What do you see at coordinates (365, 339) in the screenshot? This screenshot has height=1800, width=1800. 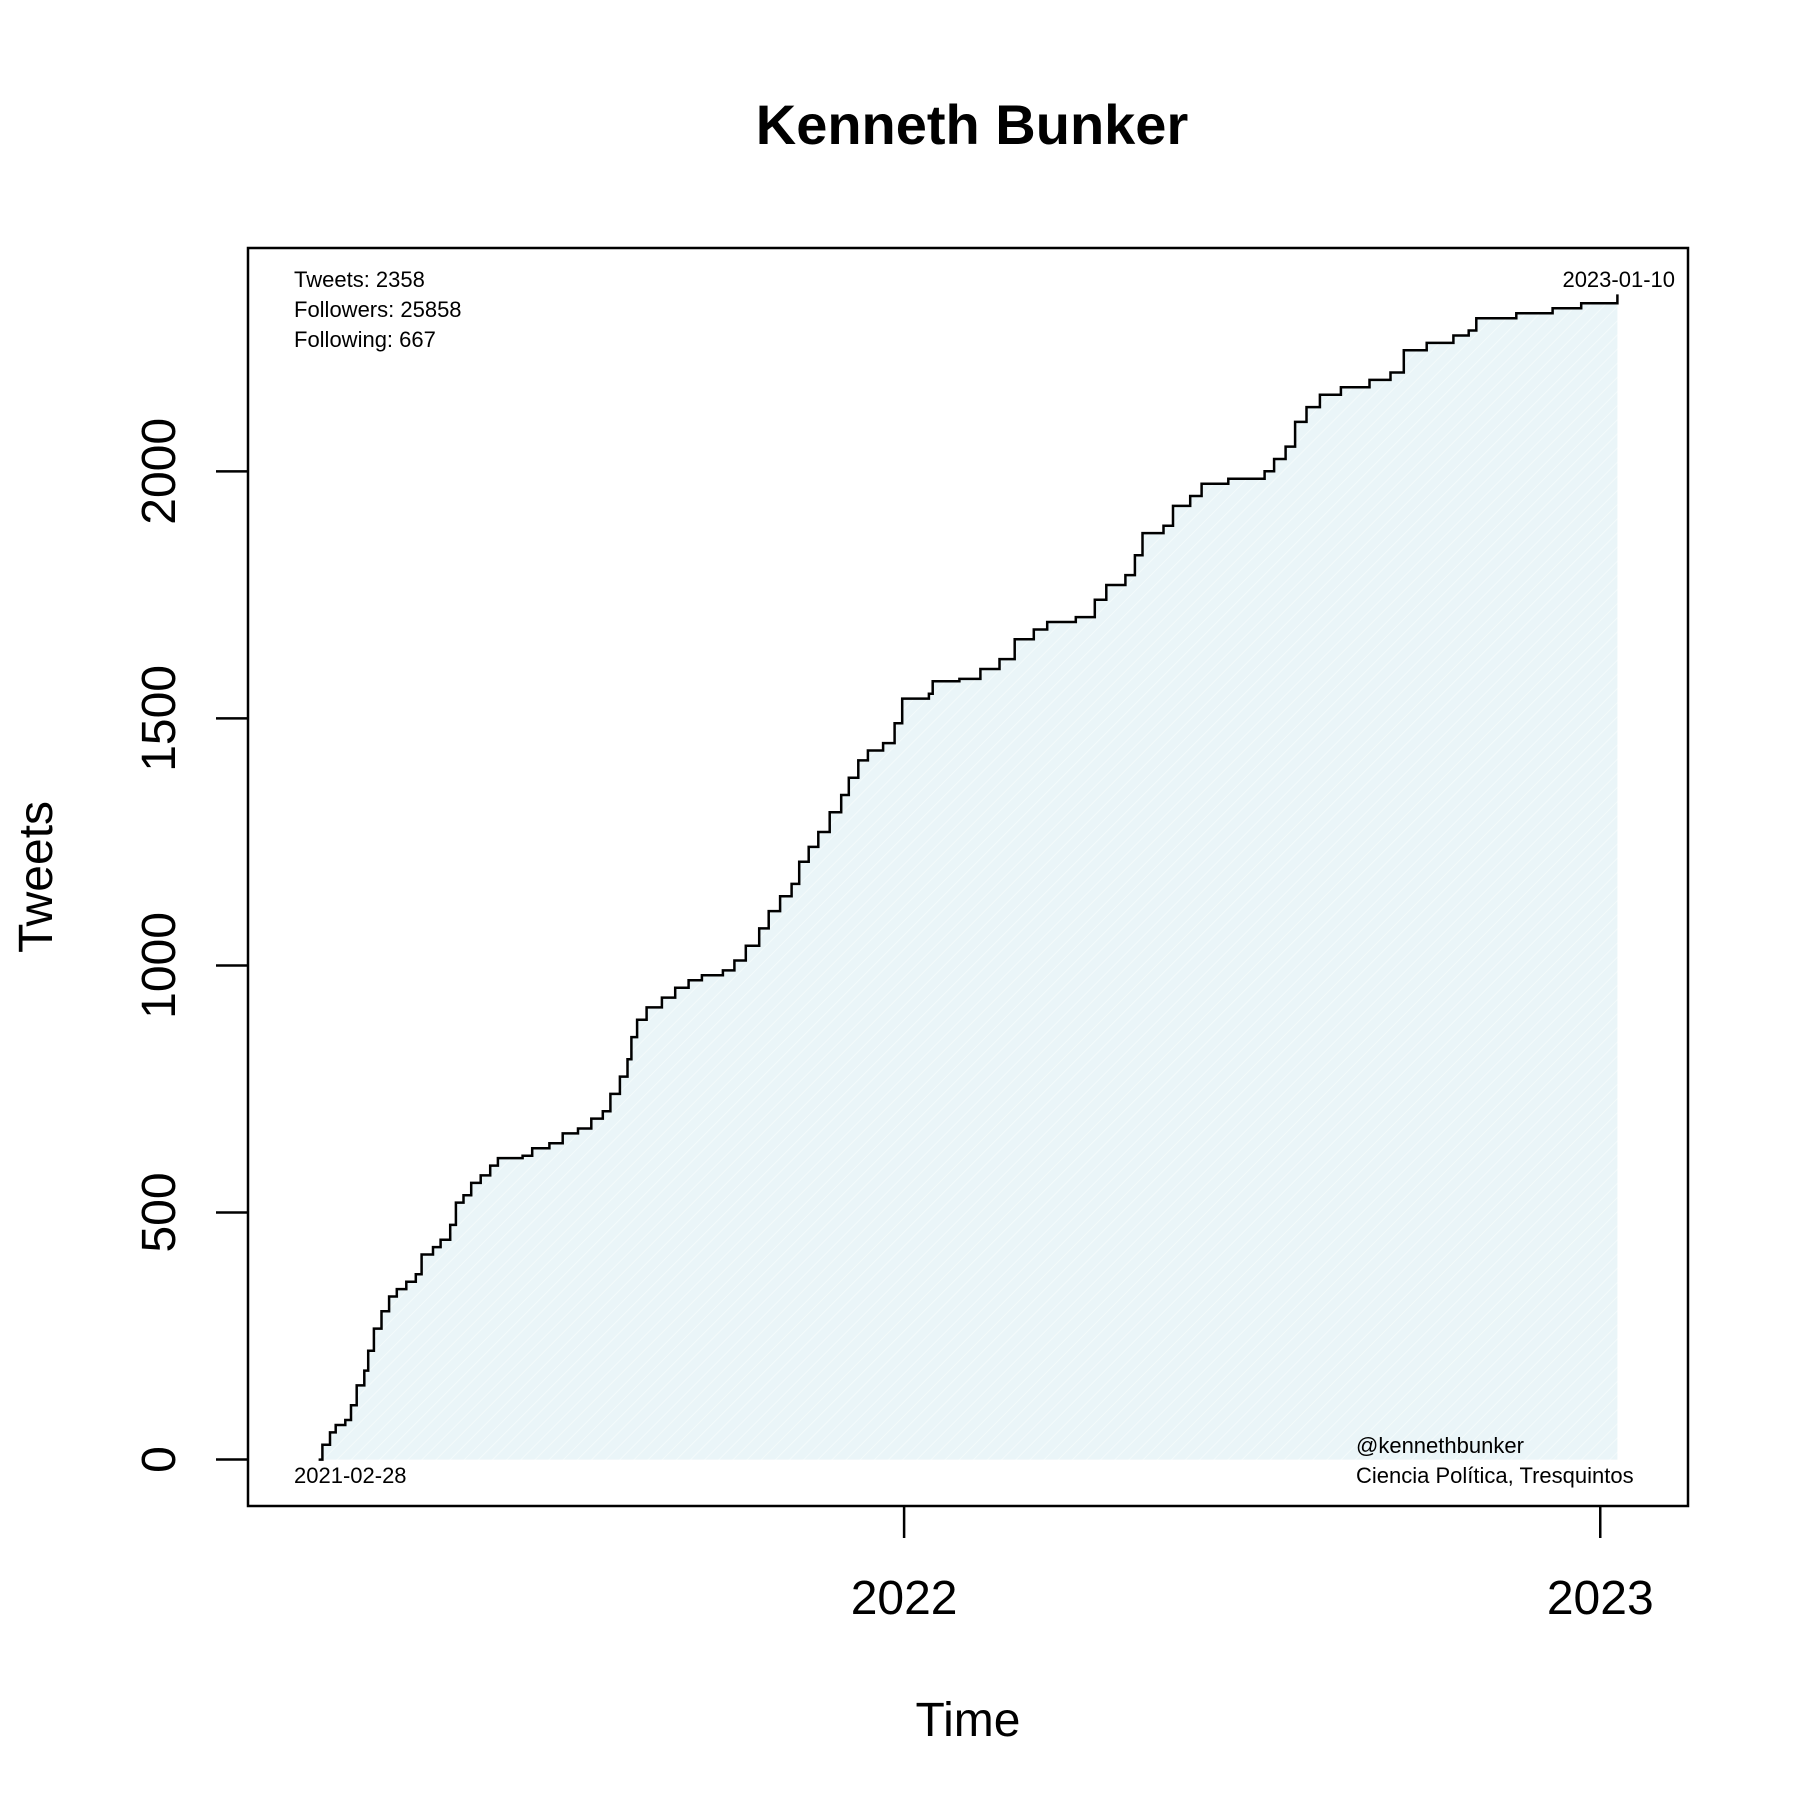 I see `following-count-label: Following: 667` at bounding box center [365, 339].